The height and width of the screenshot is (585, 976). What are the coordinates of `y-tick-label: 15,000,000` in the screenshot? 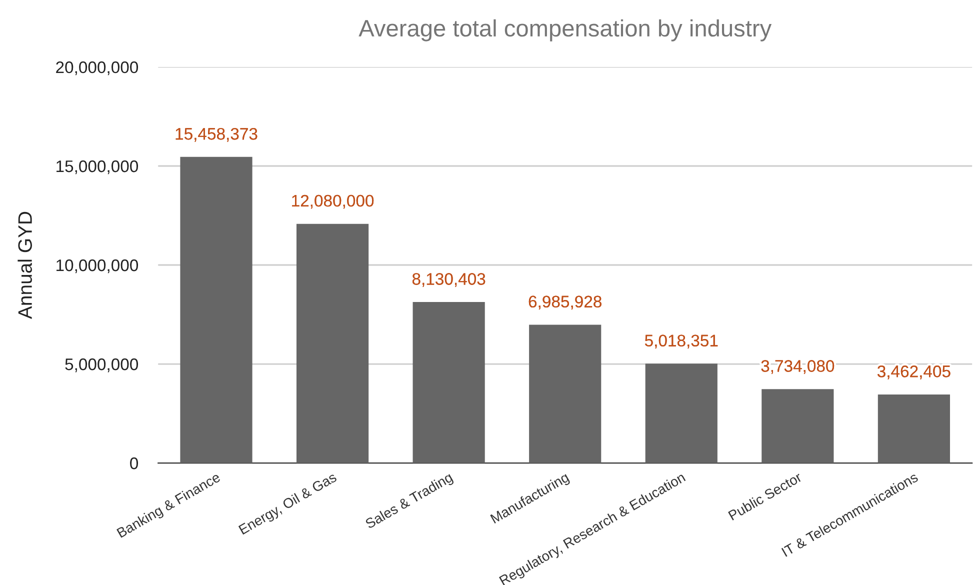 It's located at (97, 167).